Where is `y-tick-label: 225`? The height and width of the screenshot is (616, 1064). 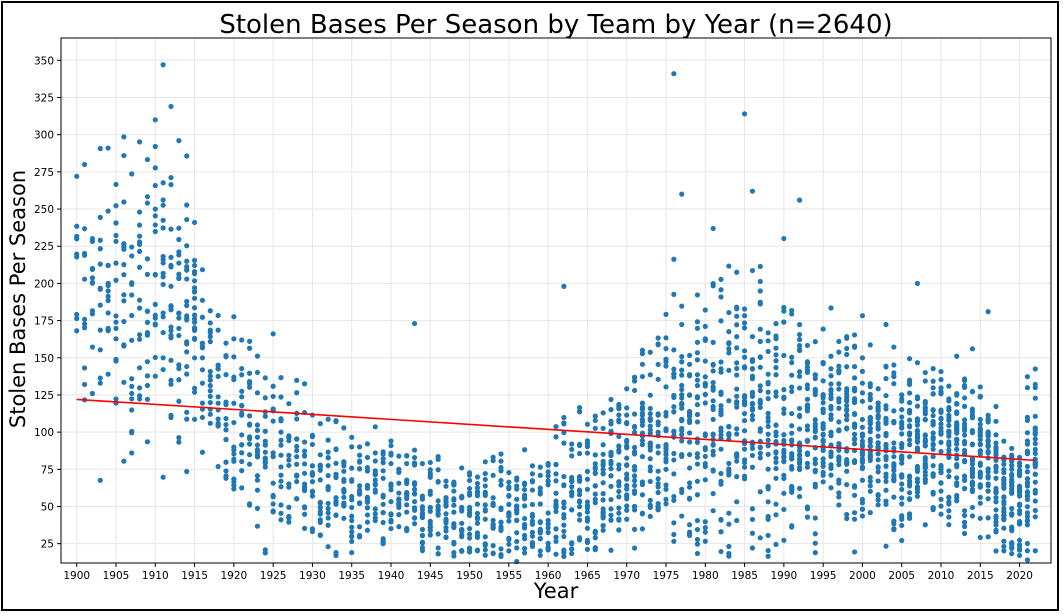
y-tick-label: 225 is located at coordinates (44, 247).